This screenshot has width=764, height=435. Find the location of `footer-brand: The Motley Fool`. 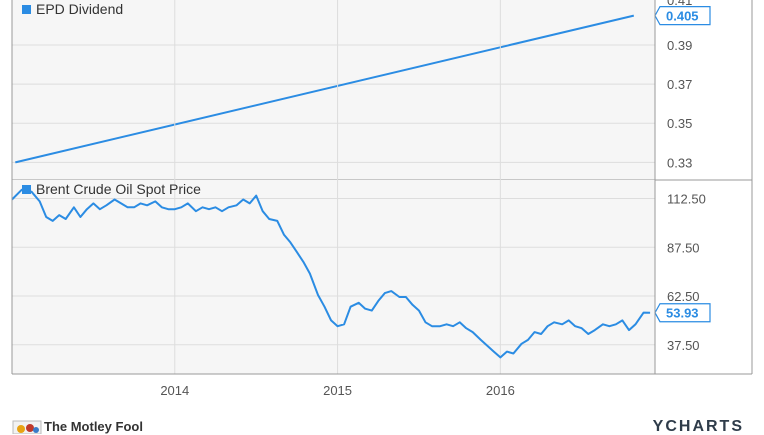

footer-brand: The Motley Fool is located at coordinates (93, 426).